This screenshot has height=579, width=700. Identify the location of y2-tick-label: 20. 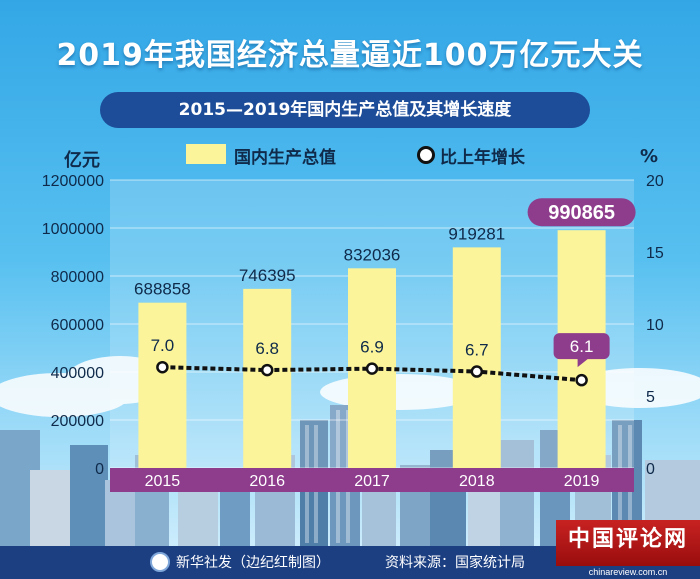
(655, 181).